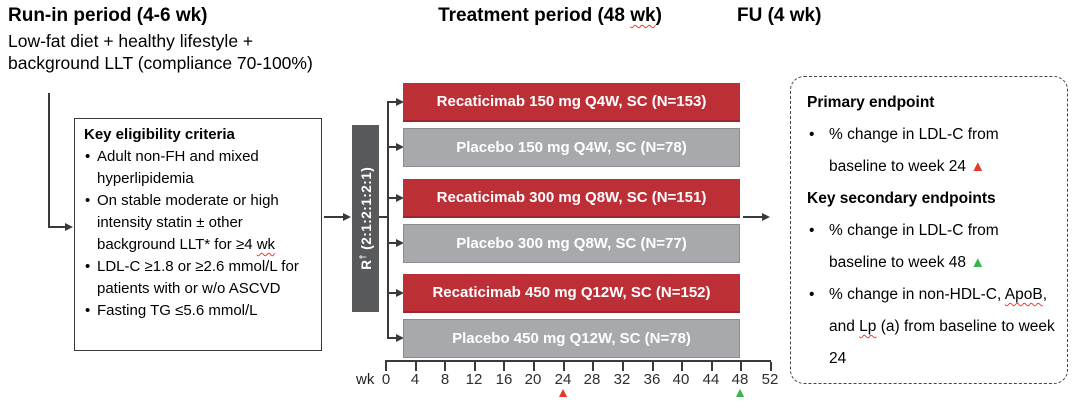 The height and width of the screenshot is (413, 1080). Describe the element at coordinates (57, 227) in the screenshot. I see `runin-arrow-horizontal-line` at that location.